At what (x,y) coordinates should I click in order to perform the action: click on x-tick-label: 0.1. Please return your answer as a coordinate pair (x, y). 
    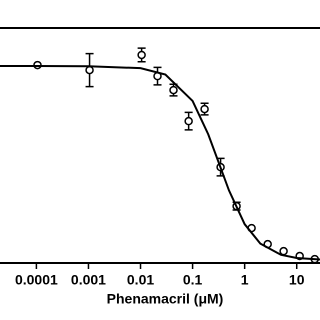
    Looking at the image, I should click on (193, 280).